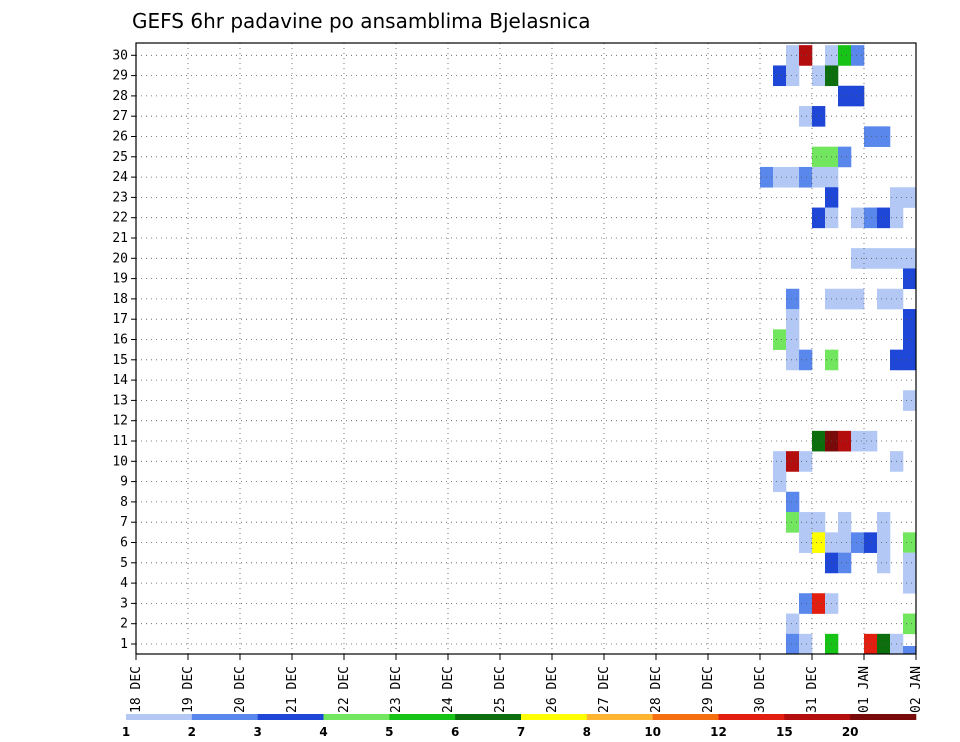 The height and width of the screenshot is (742, 960). What do you see at coordinates (192, 732) in the screenshot?
I see `colorbar-label: 2` at bounding box center [192, 732].